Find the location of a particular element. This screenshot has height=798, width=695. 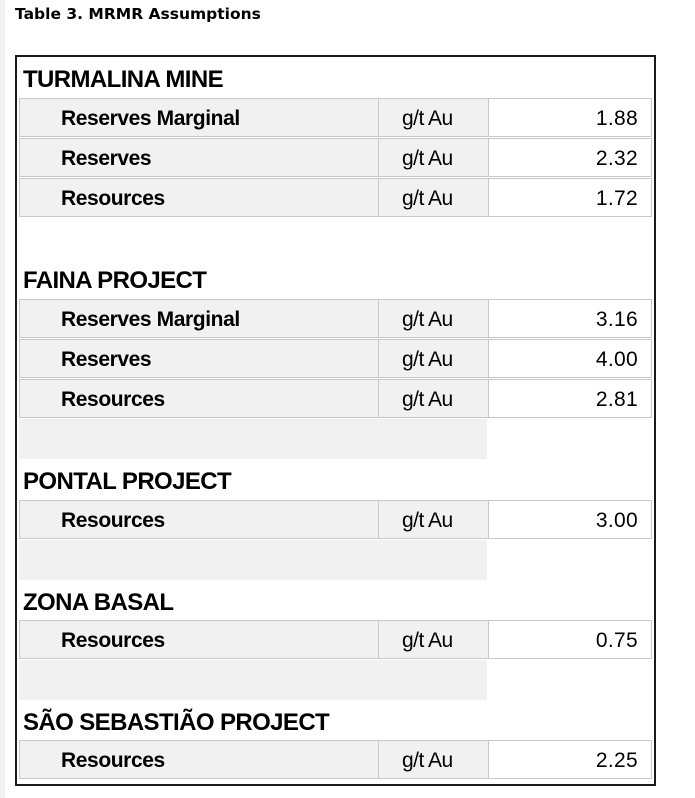

table-row: Reserves Marginal g/t Au 1.88 is located at coordinates (335, 118).